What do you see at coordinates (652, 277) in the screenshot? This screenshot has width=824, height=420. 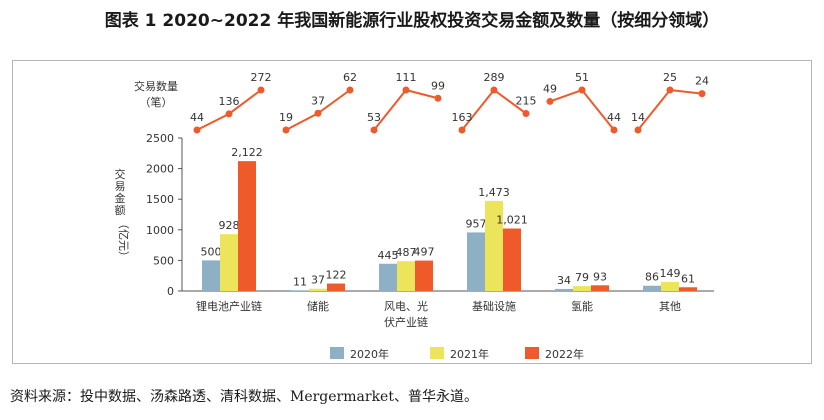 I see `bar-value-label: 86` at bounding box center [652, 277].